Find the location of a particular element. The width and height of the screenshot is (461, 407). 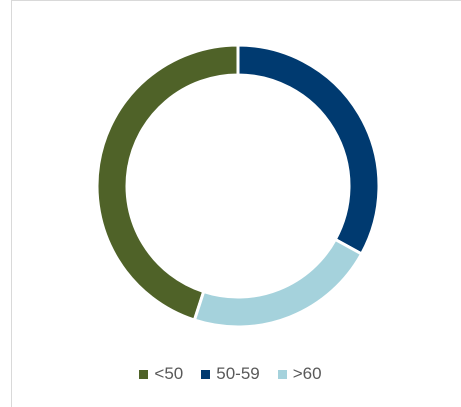

donut-slice-gt60 is located at coordinates (278, 283).